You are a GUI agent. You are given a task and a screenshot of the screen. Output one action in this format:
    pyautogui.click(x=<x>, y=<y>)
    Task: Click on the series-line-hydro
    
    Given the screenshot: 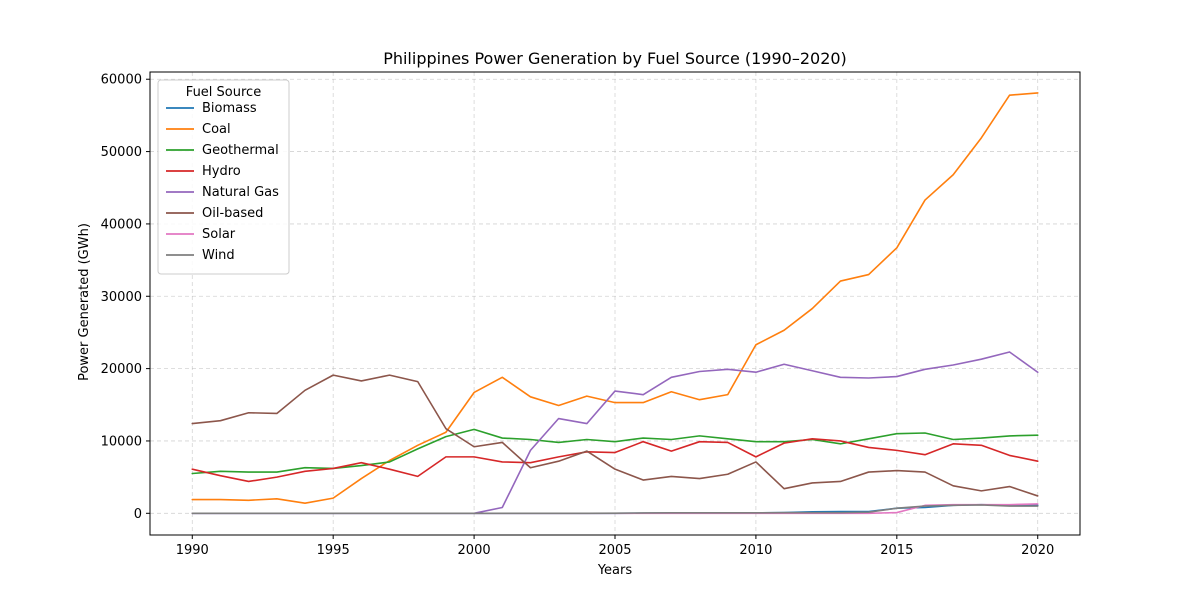 What is the action you would take?
    pyautogui.click(x=615, y=460)
    